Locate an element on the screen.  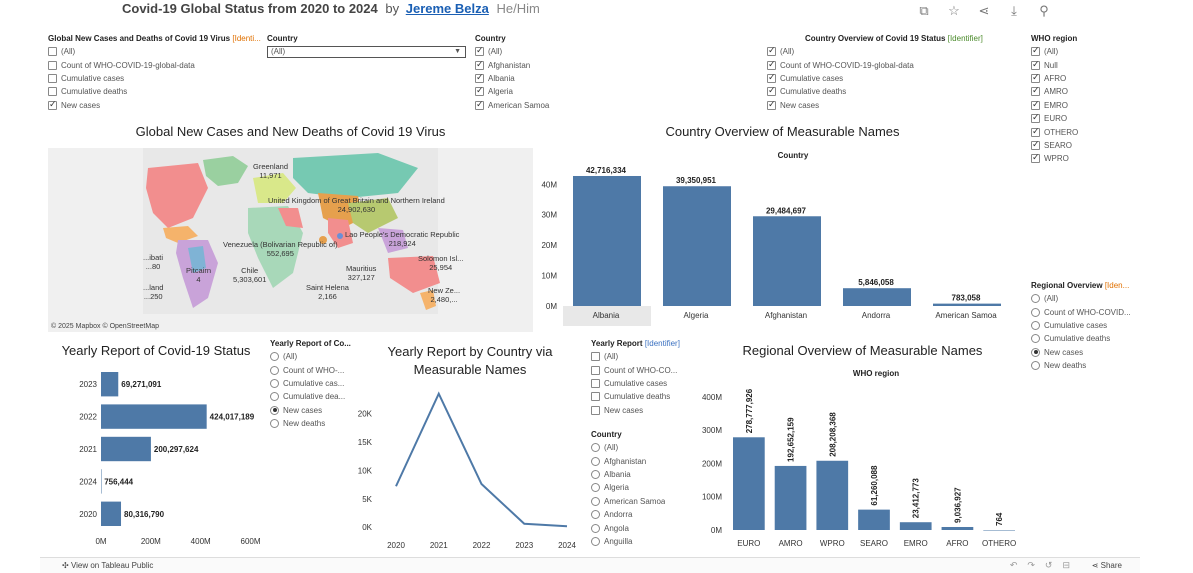
author-link: Jereme Belza is located at coordinates (447, 8).